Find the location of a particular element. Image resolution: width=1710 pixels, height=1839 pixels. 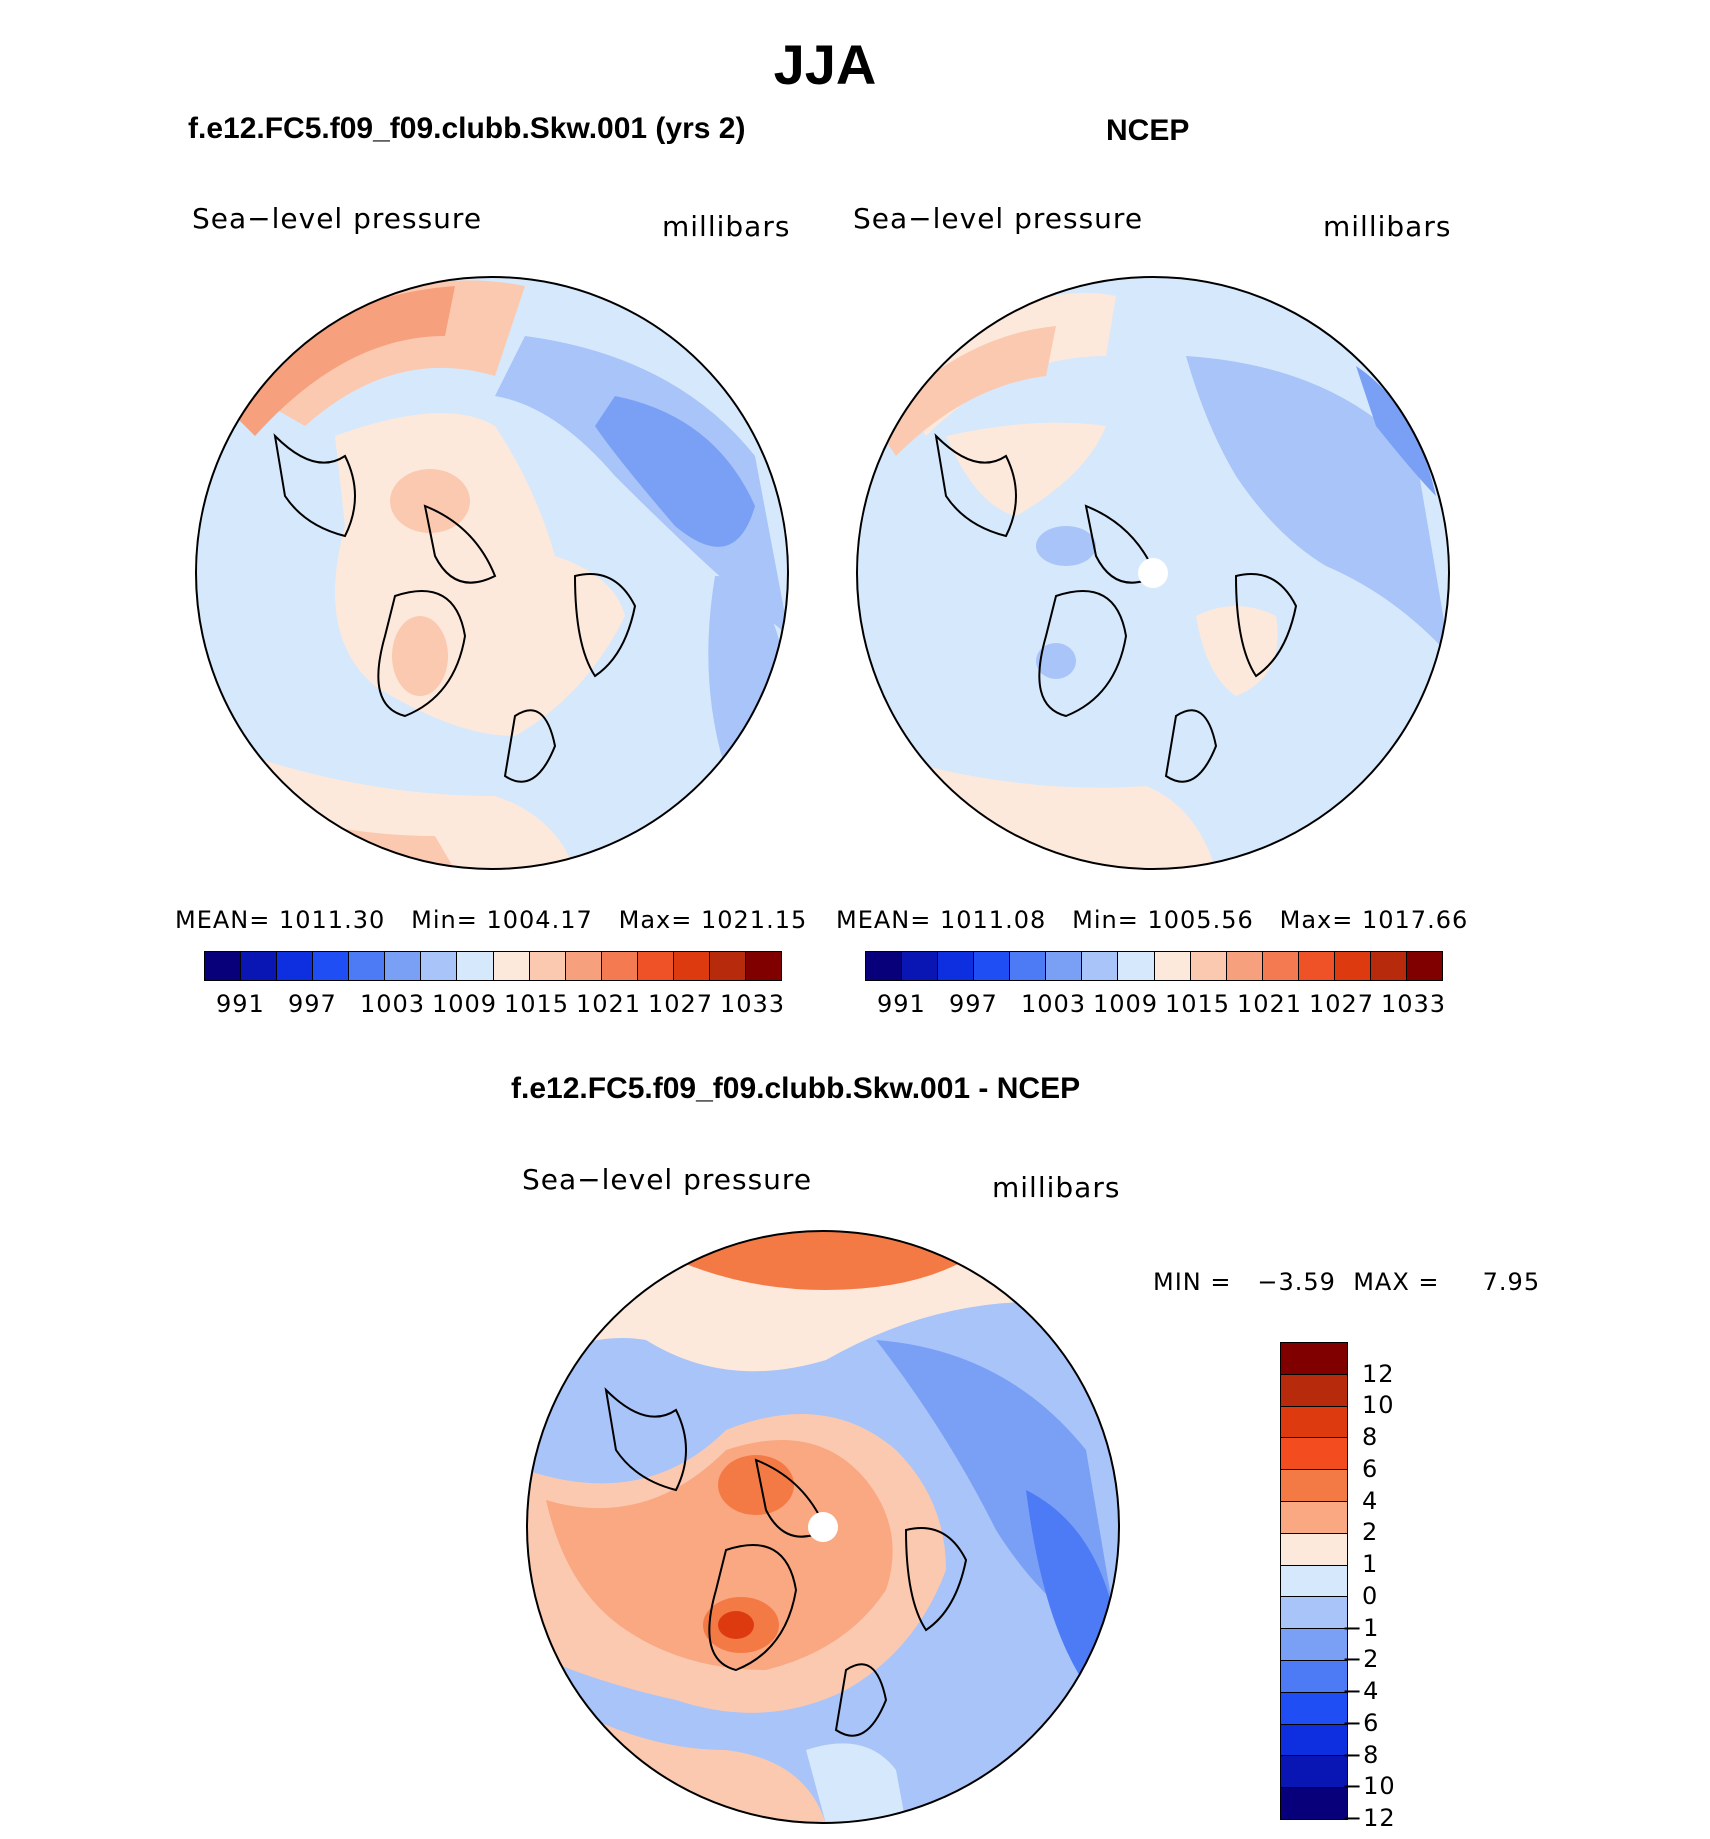

diff-panel-title: f.e12.FC5.f09_f09.clubb.Skw.001 - NCEP is located at coordinates (796, 1088).